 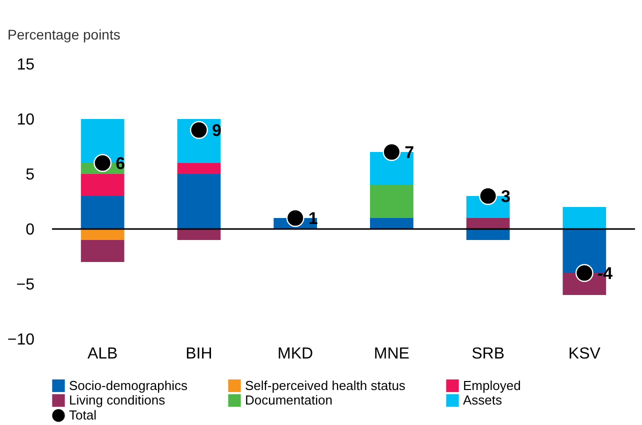 I want to click on y-tick-label: 10, so click(x=25, y=120).